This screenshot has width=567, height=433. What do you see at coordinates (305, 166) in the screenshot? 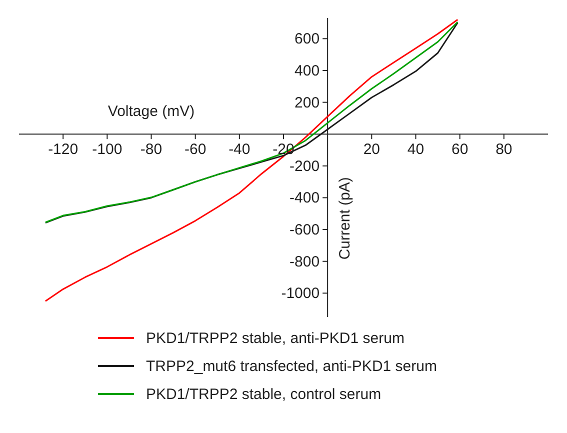
I see `y-tick-label: -200` at bounding box center [305, 166].